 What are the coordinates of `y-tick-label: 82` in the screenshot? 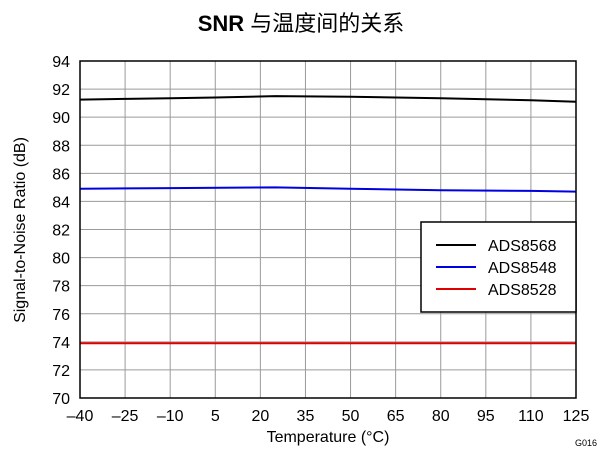 It's located at (61, 231).